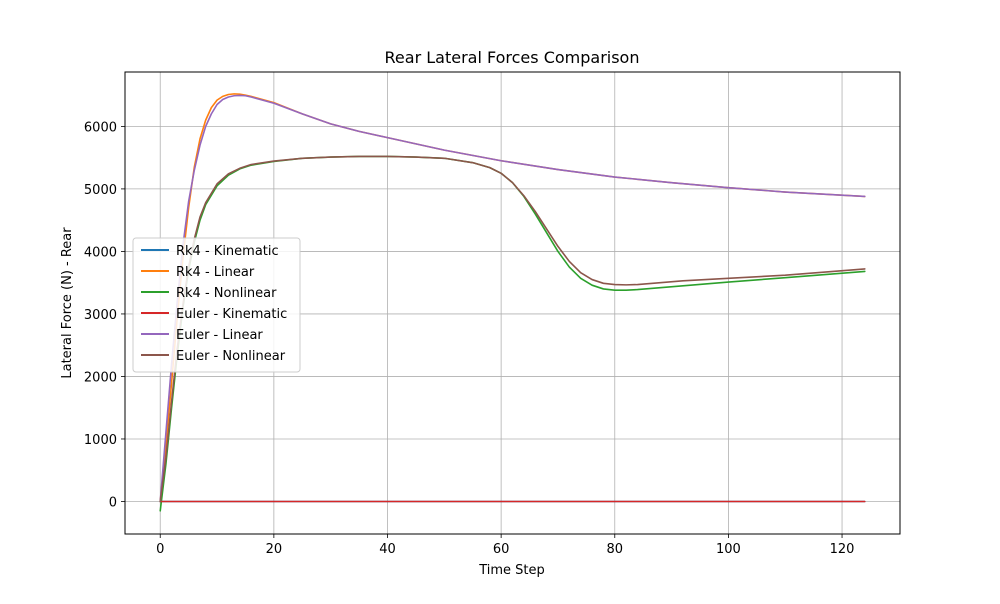  What do you see at coordinates (512, 57) in the screenshot?
I see `chart-title: Rear Lateral Forces Comparison` at bounding box center [512, 57].